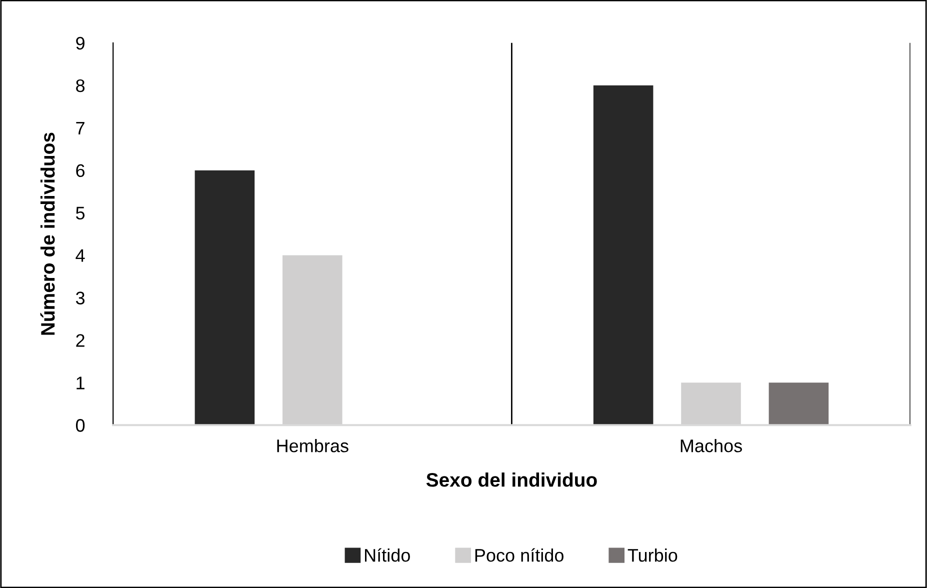  Describe the element at coordinates (80, 255) in the screenshot. I see `y-tick-label: 4` at that location.